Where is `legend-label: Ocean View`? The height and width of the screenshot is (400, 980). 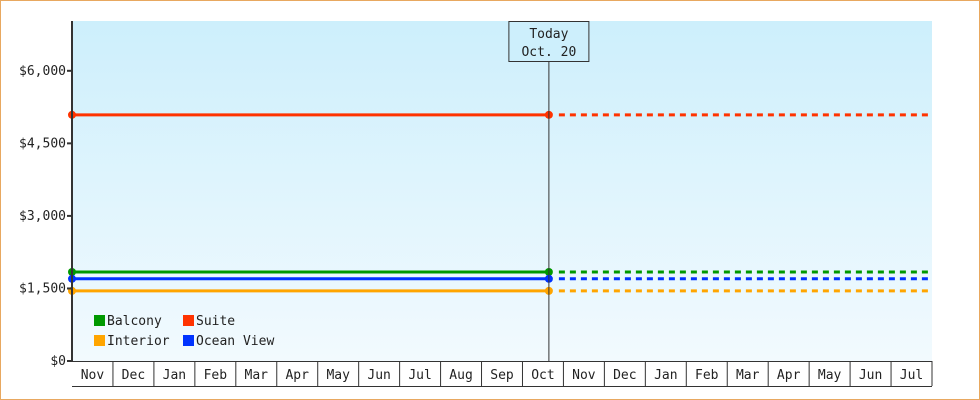
legend-label: Ocean View is located at coordinates (235, 341).